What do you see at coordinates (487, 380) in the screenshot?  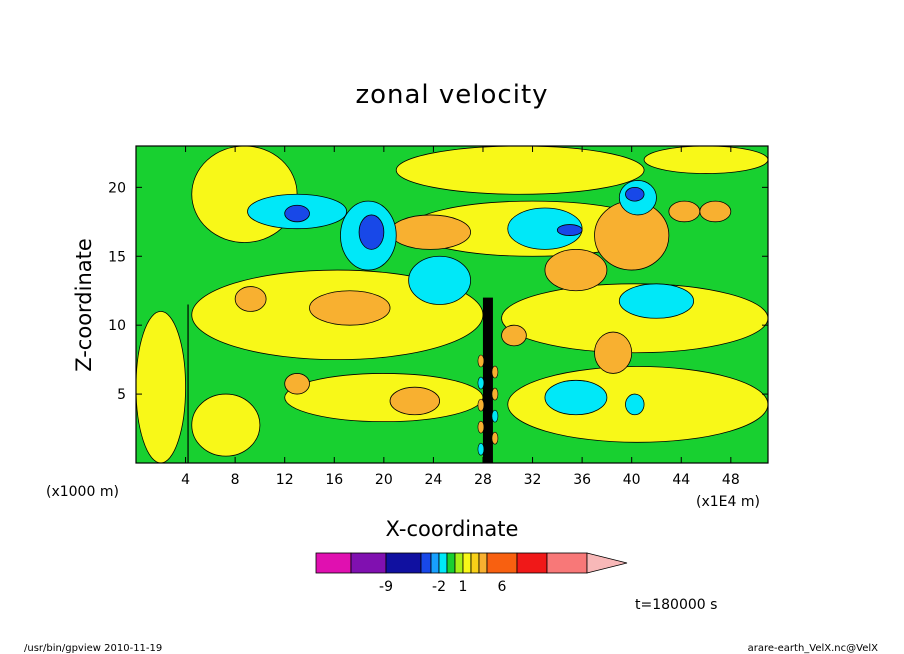 I see `plume-core` at bounding box center [487, 380].